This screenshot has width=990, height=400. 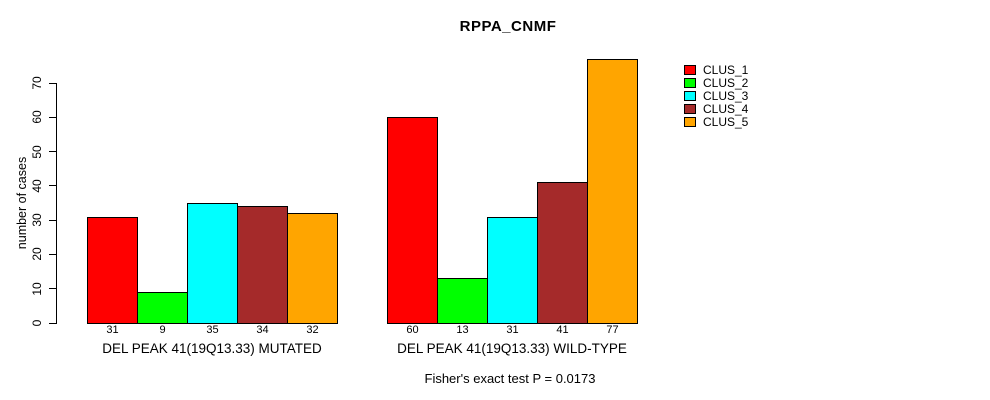 What do you see at coordinates (212, 348) in the screenshot?
I see `x-category-label: DEL PEAK 41(19Q13.33) MUTATED` at bounding box center [212, 348].